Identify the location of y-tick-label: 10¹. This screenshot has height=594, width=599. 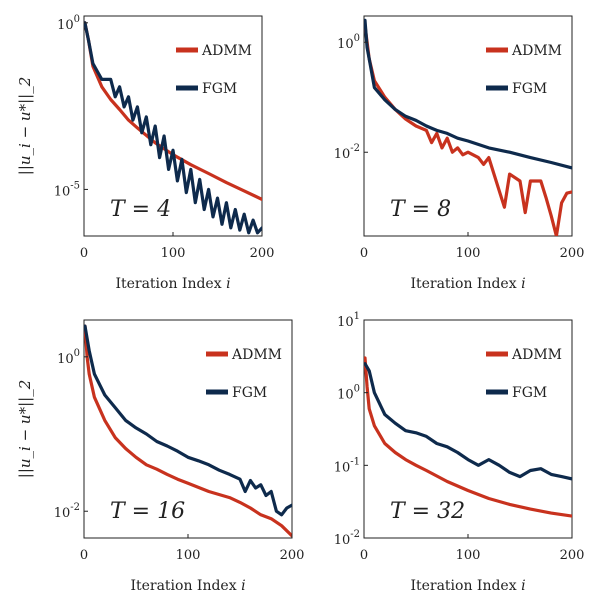
(348, 320).